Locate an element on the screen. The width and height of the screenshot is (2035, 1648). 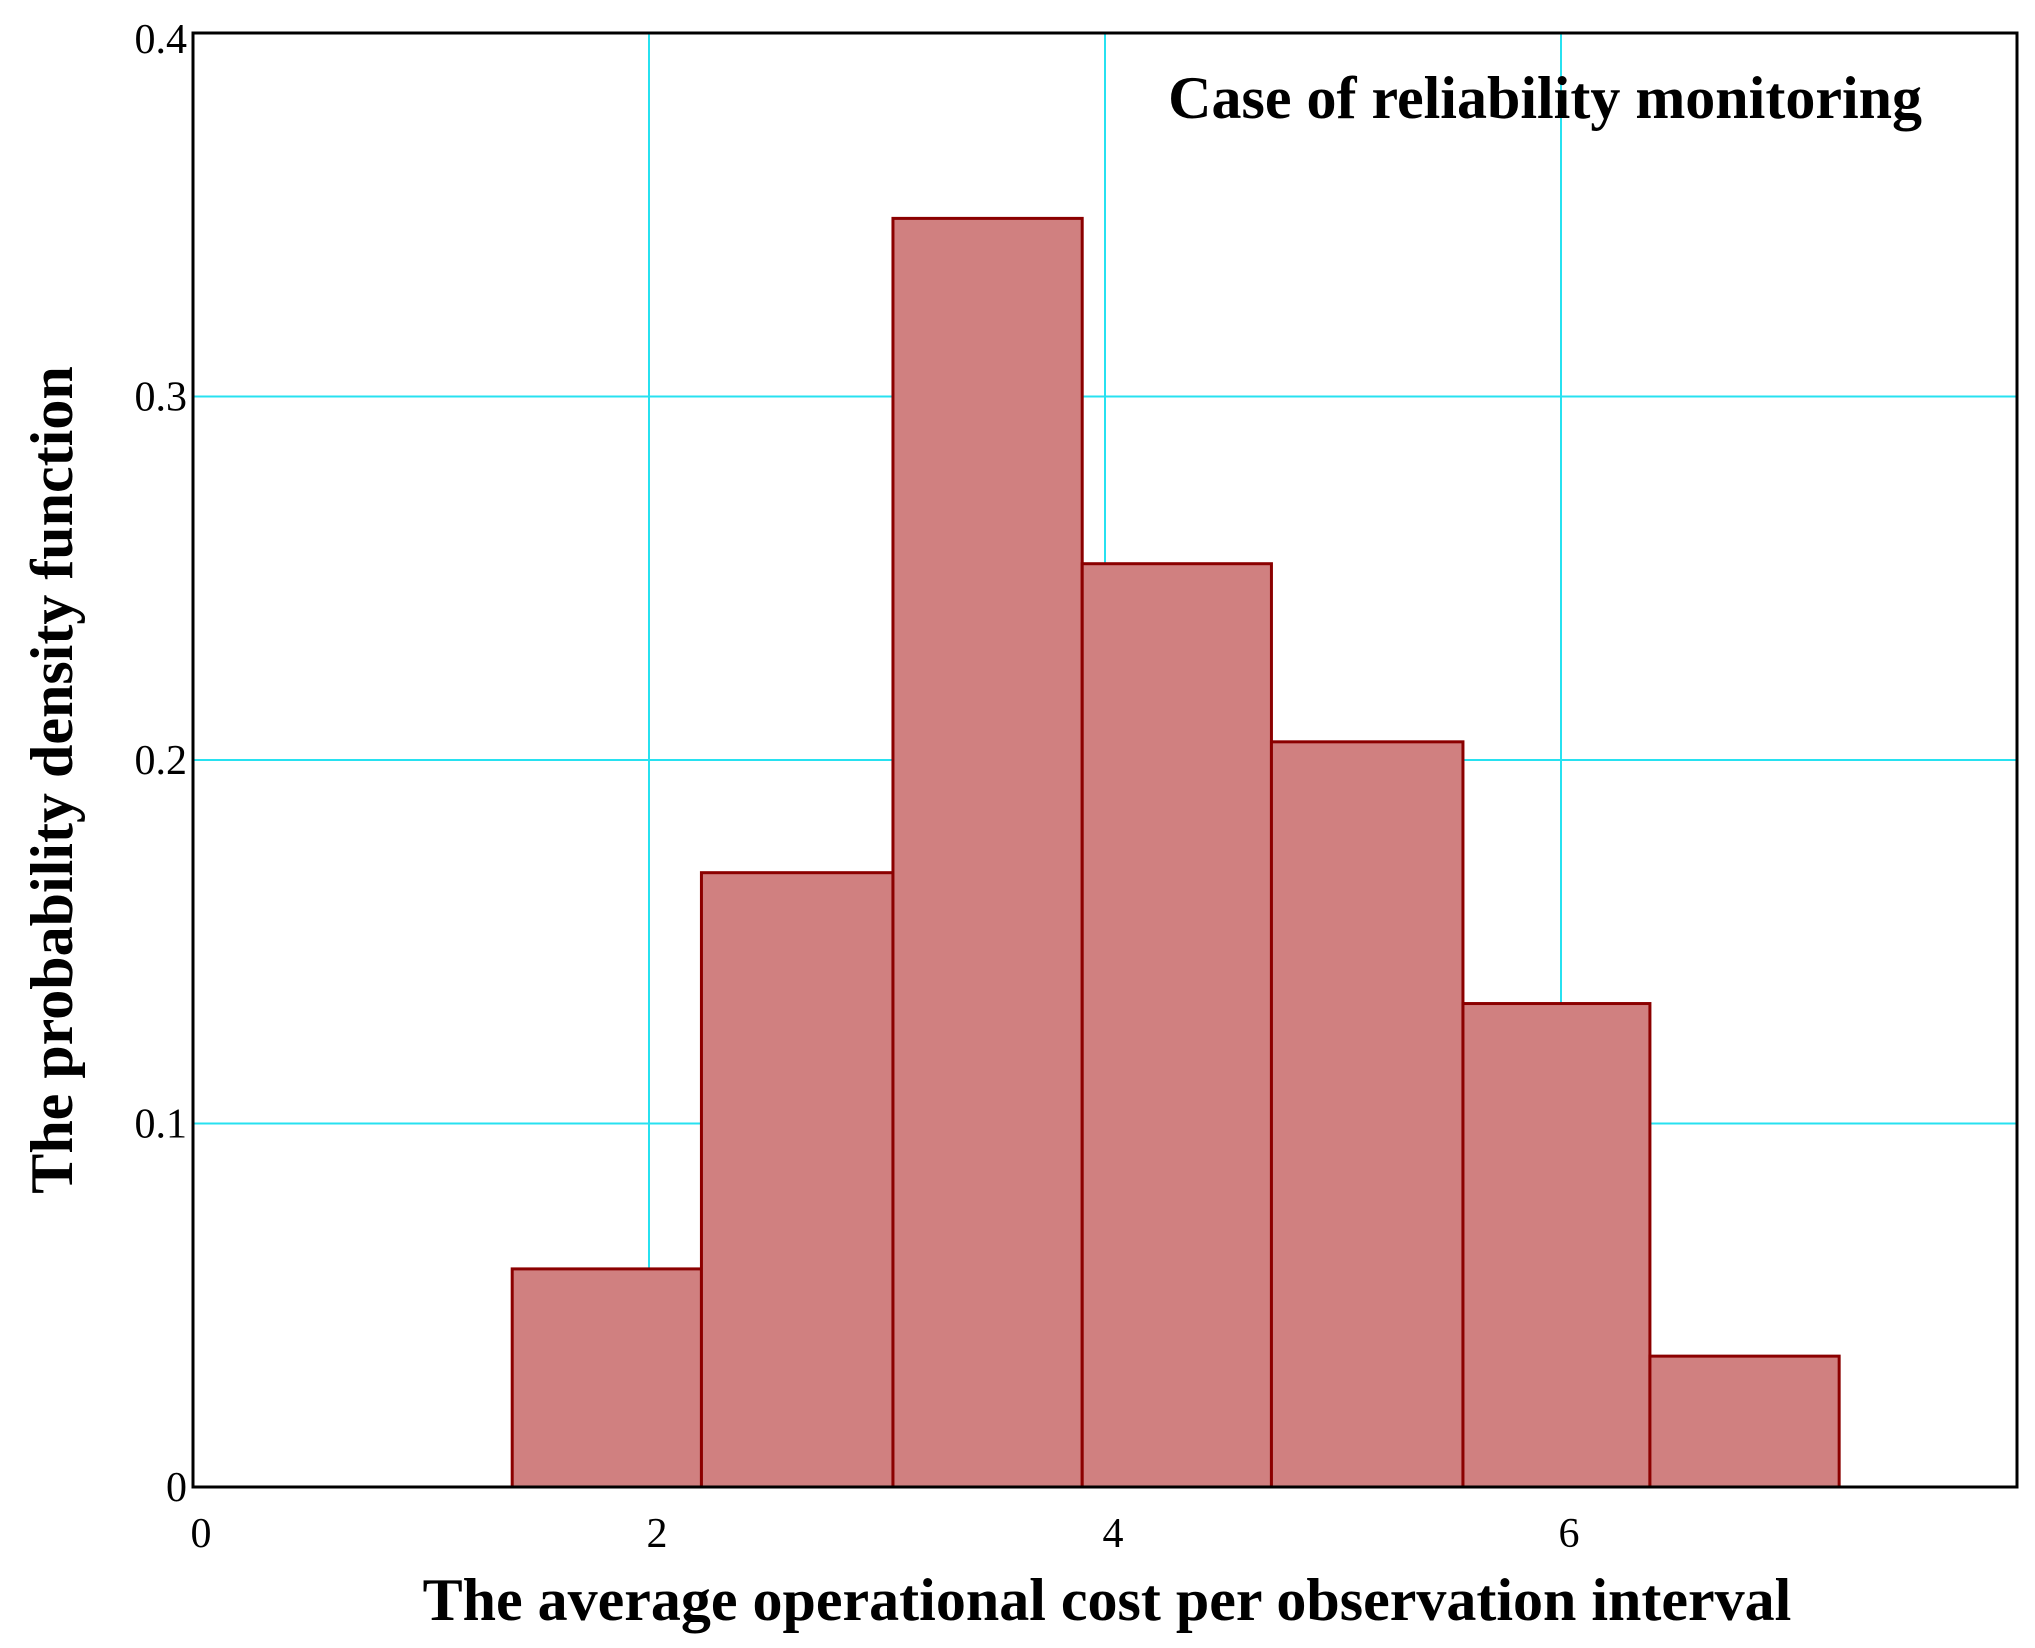
x-tick-label: 2 is located at coordinates (657, 1534).